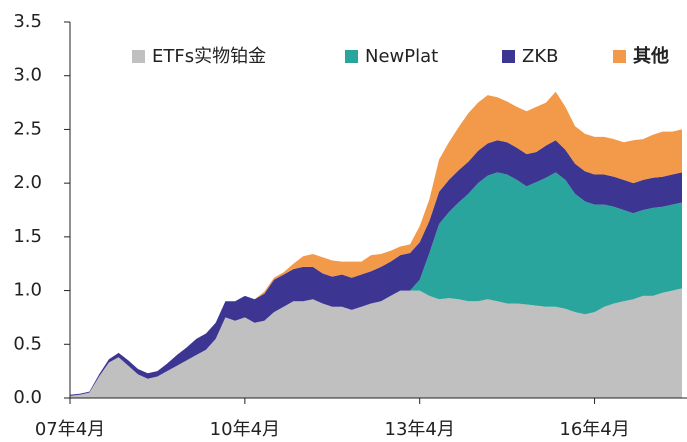  I want to click on x-tick-label: 13年4月, so click(420, 429).